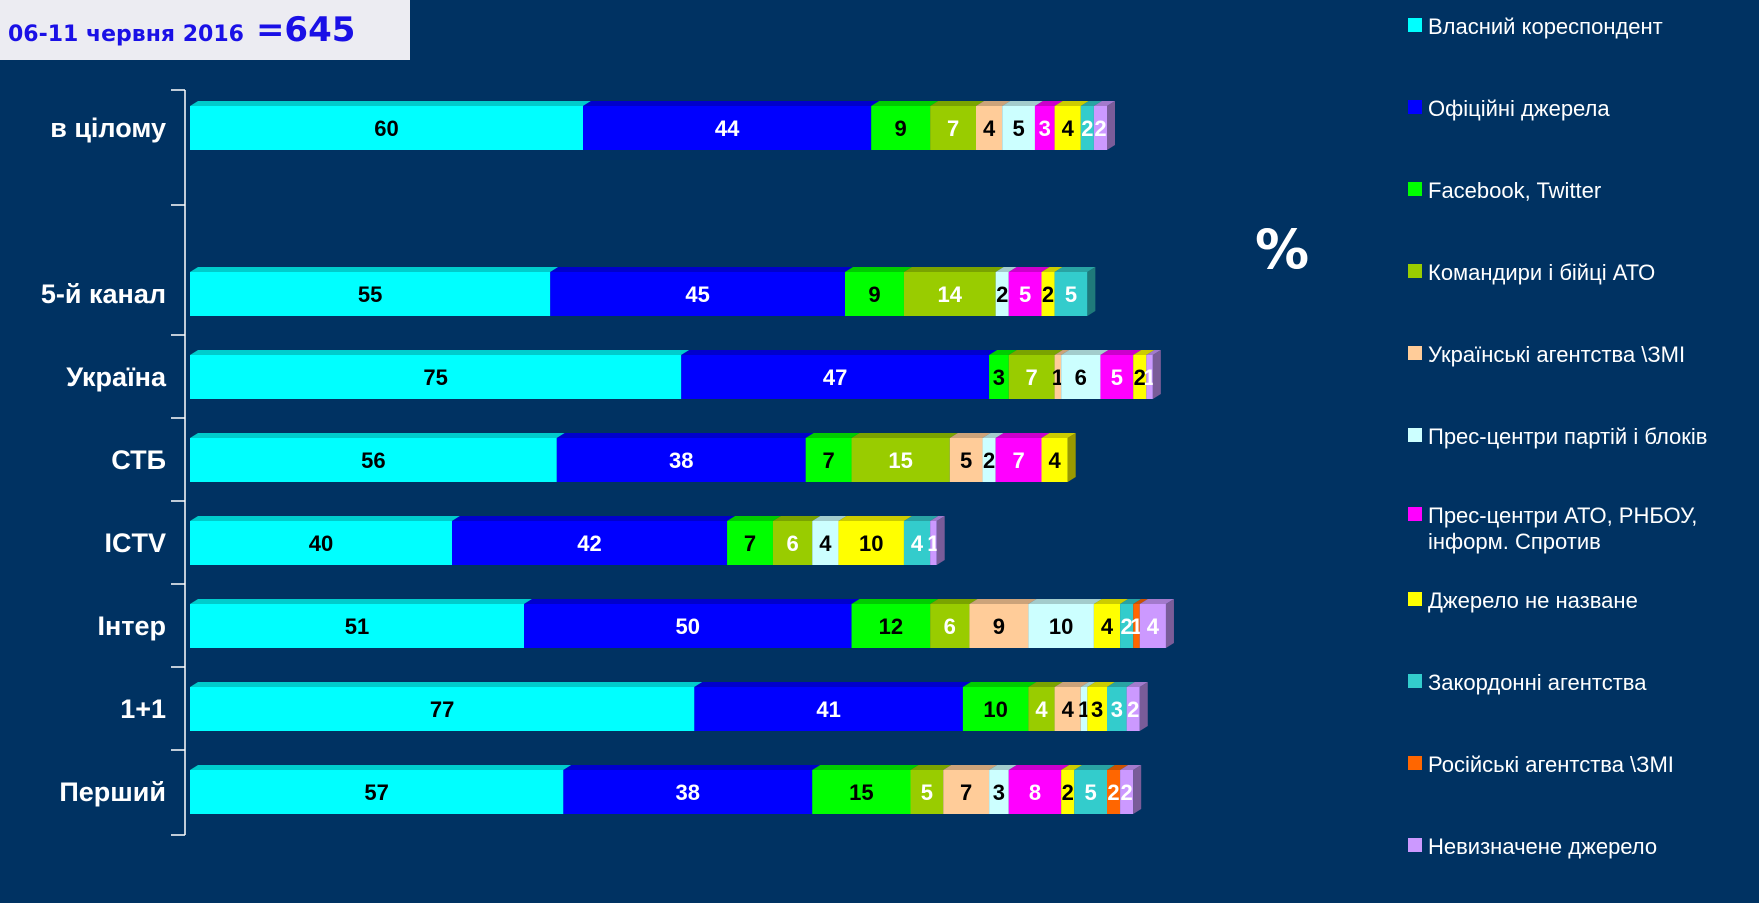 The height and width of the screenshot is (903, 1759). Describe the element at coordinates (1533, 600) in the screenshot. I see `legend-label: Джерело не назване` at that location.